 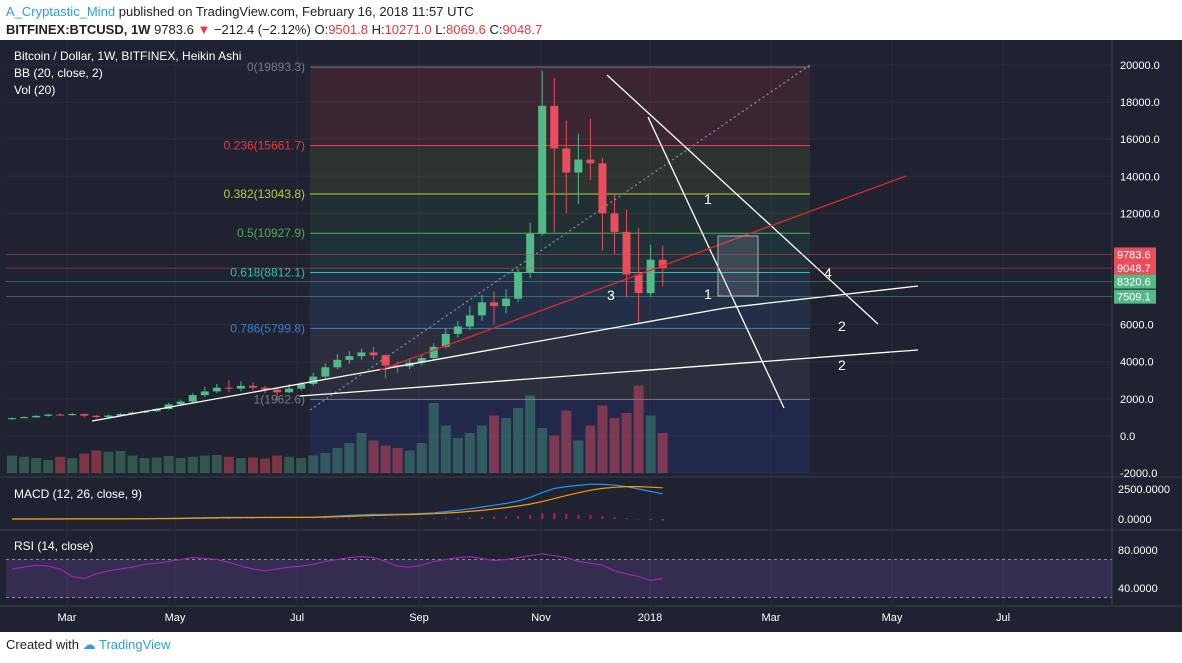 What do you see at coordinates (408, 29) in the screenshot?
I see `high-value: 10271.0` at bounding box center [408, 29].